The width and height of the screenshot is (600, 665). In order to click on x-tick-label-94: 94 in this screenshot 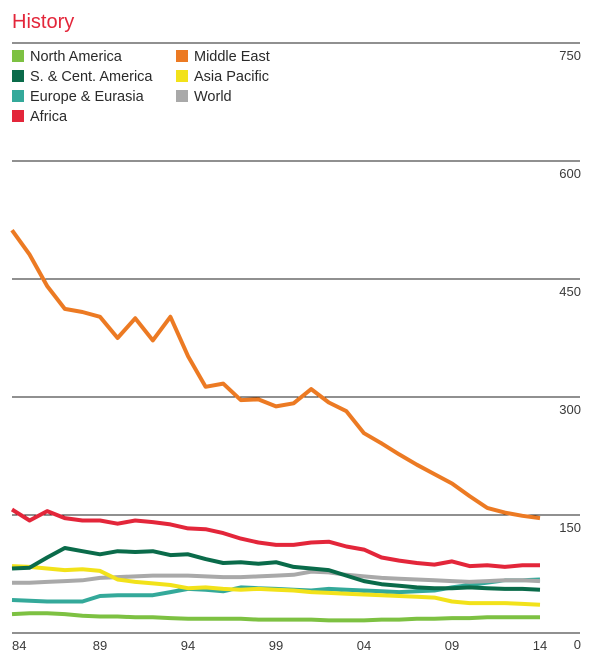, I will do `click(188, 645)`.